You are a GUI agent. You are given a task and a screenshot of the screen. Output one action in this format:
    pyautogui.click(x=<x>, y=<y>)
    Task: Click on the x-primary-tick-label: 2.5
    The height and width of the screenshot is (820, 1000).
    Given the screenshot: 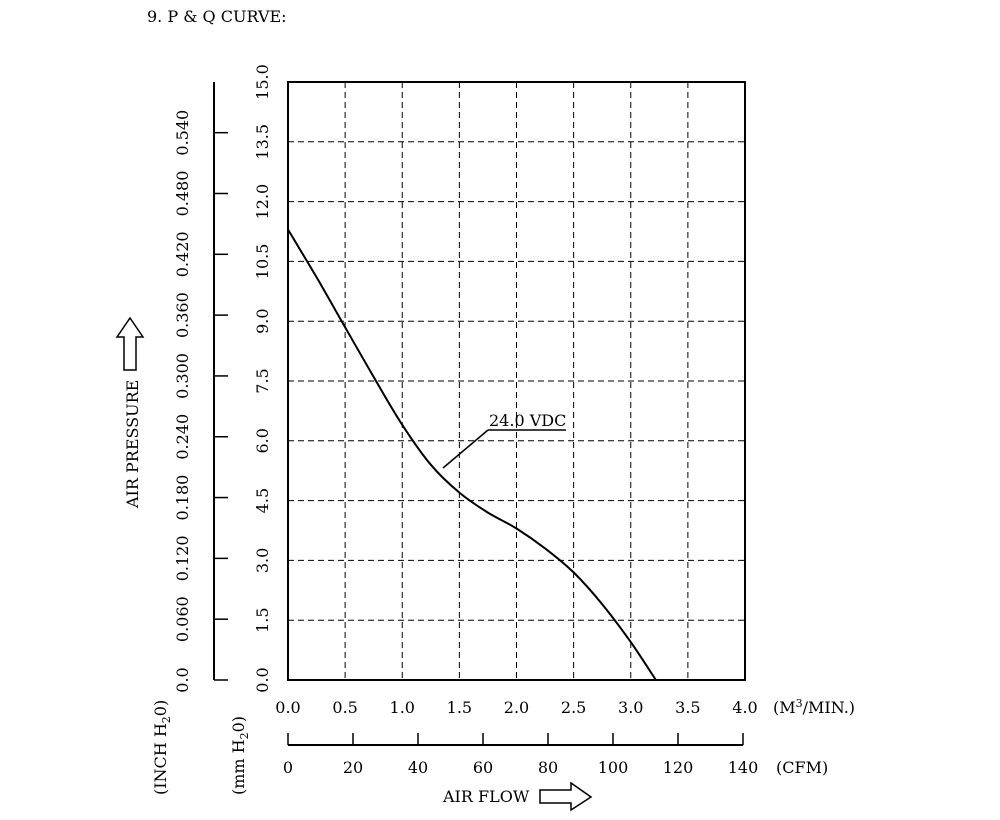 What is the action you would take?
    pyautogui.click(x=573, y=707)
    